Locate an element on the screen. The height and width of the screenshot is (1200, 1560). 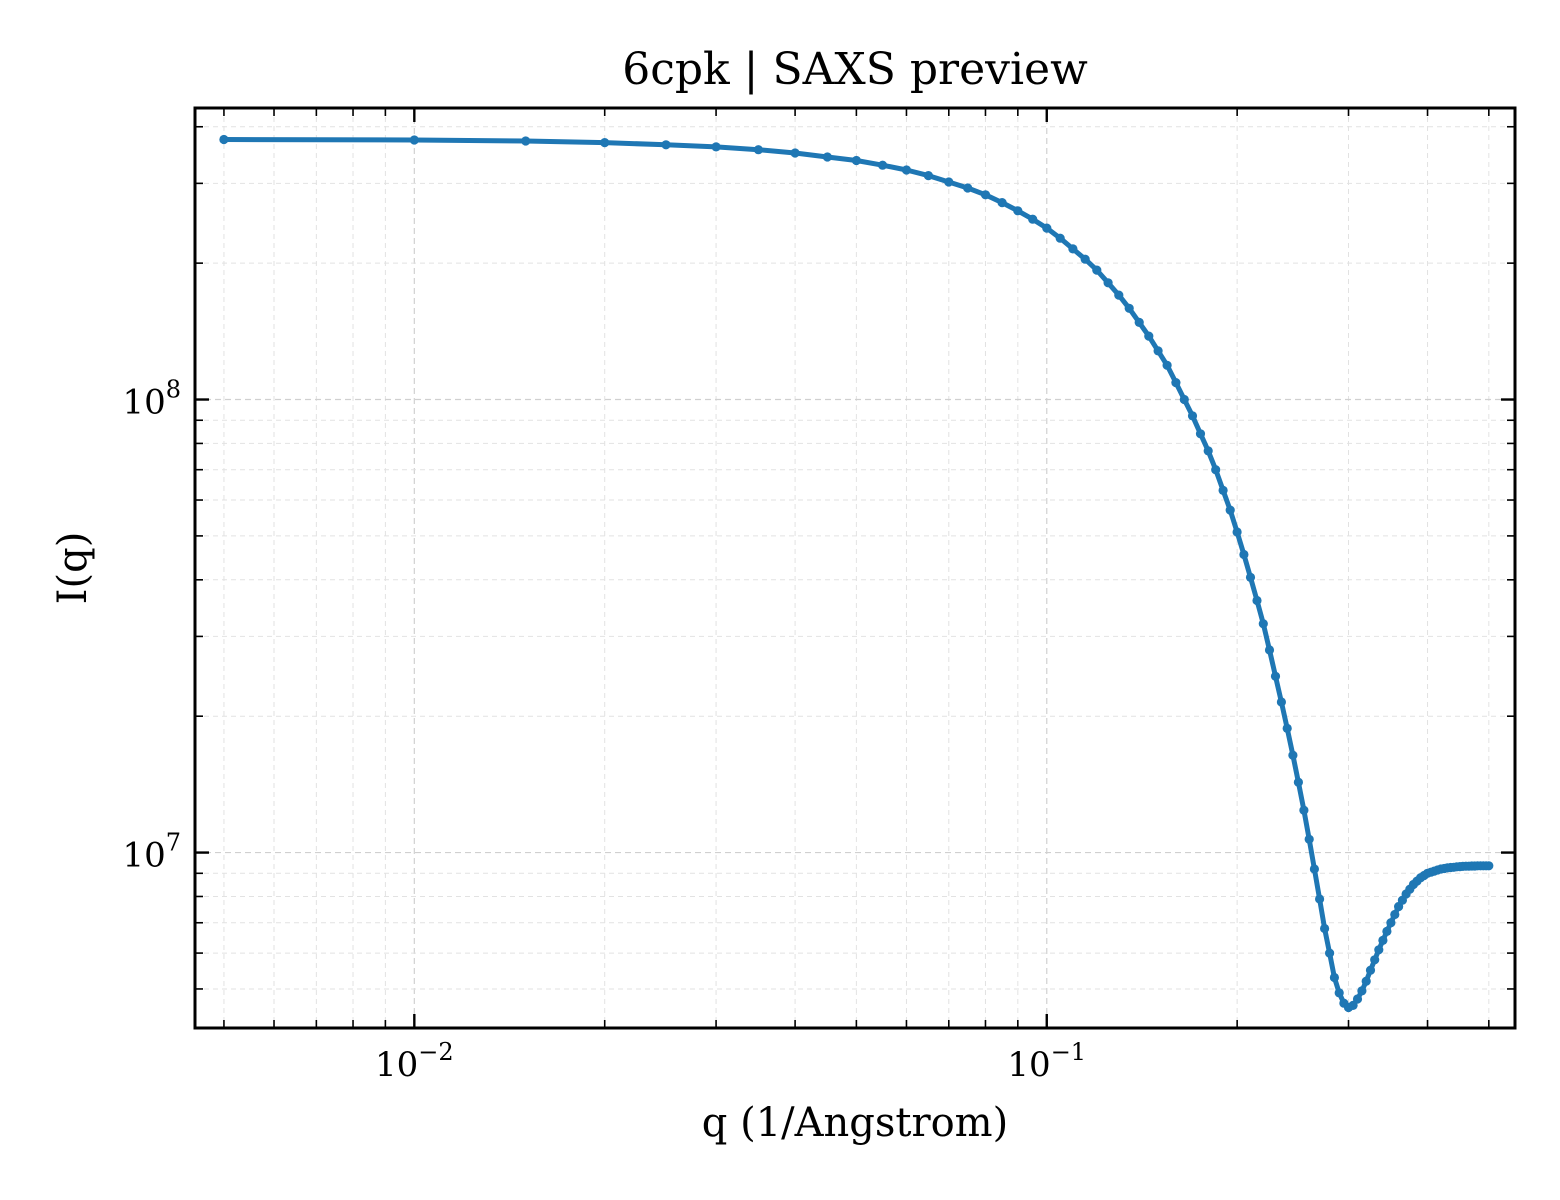
x-tick-label: 10⁻² is located at coordinates (414, 1061).